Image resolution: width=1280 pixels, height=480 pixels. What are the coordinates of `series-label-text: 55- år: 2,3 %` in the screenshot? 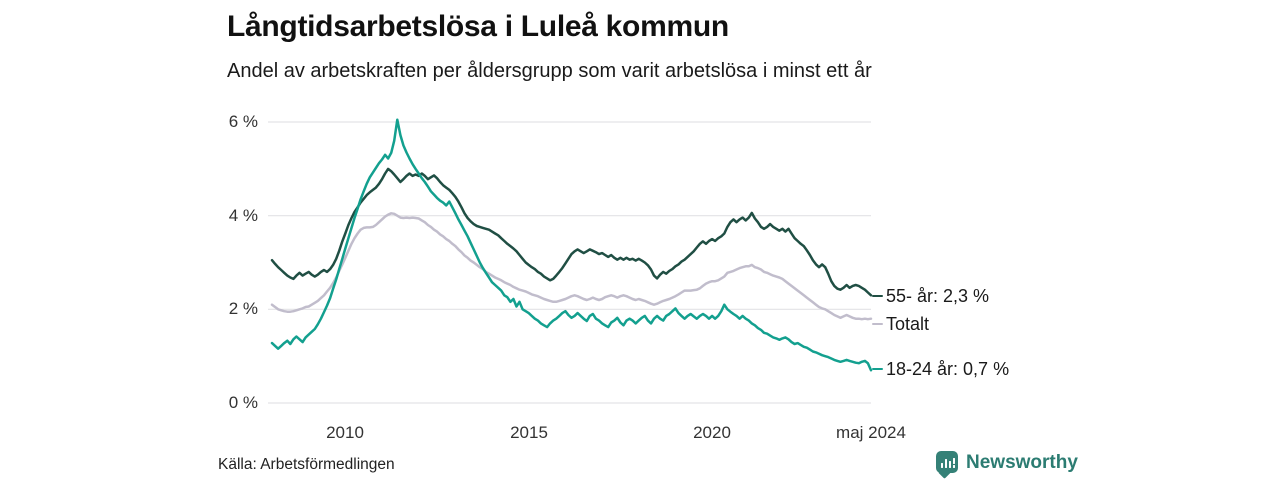 It's located at (938, 295).